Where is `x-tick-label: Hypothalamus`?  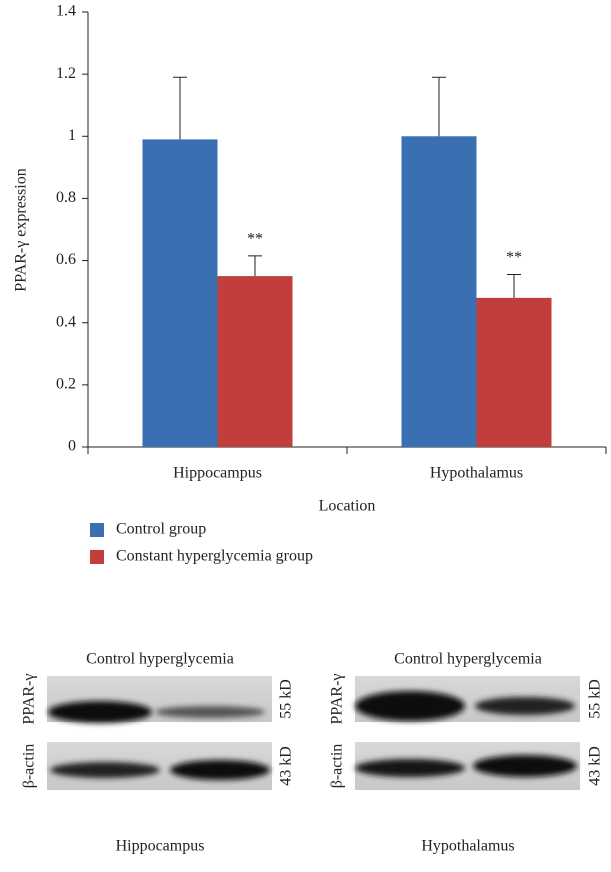
x-tick-label: Hypothalamus is located at coordinates (476, 473).